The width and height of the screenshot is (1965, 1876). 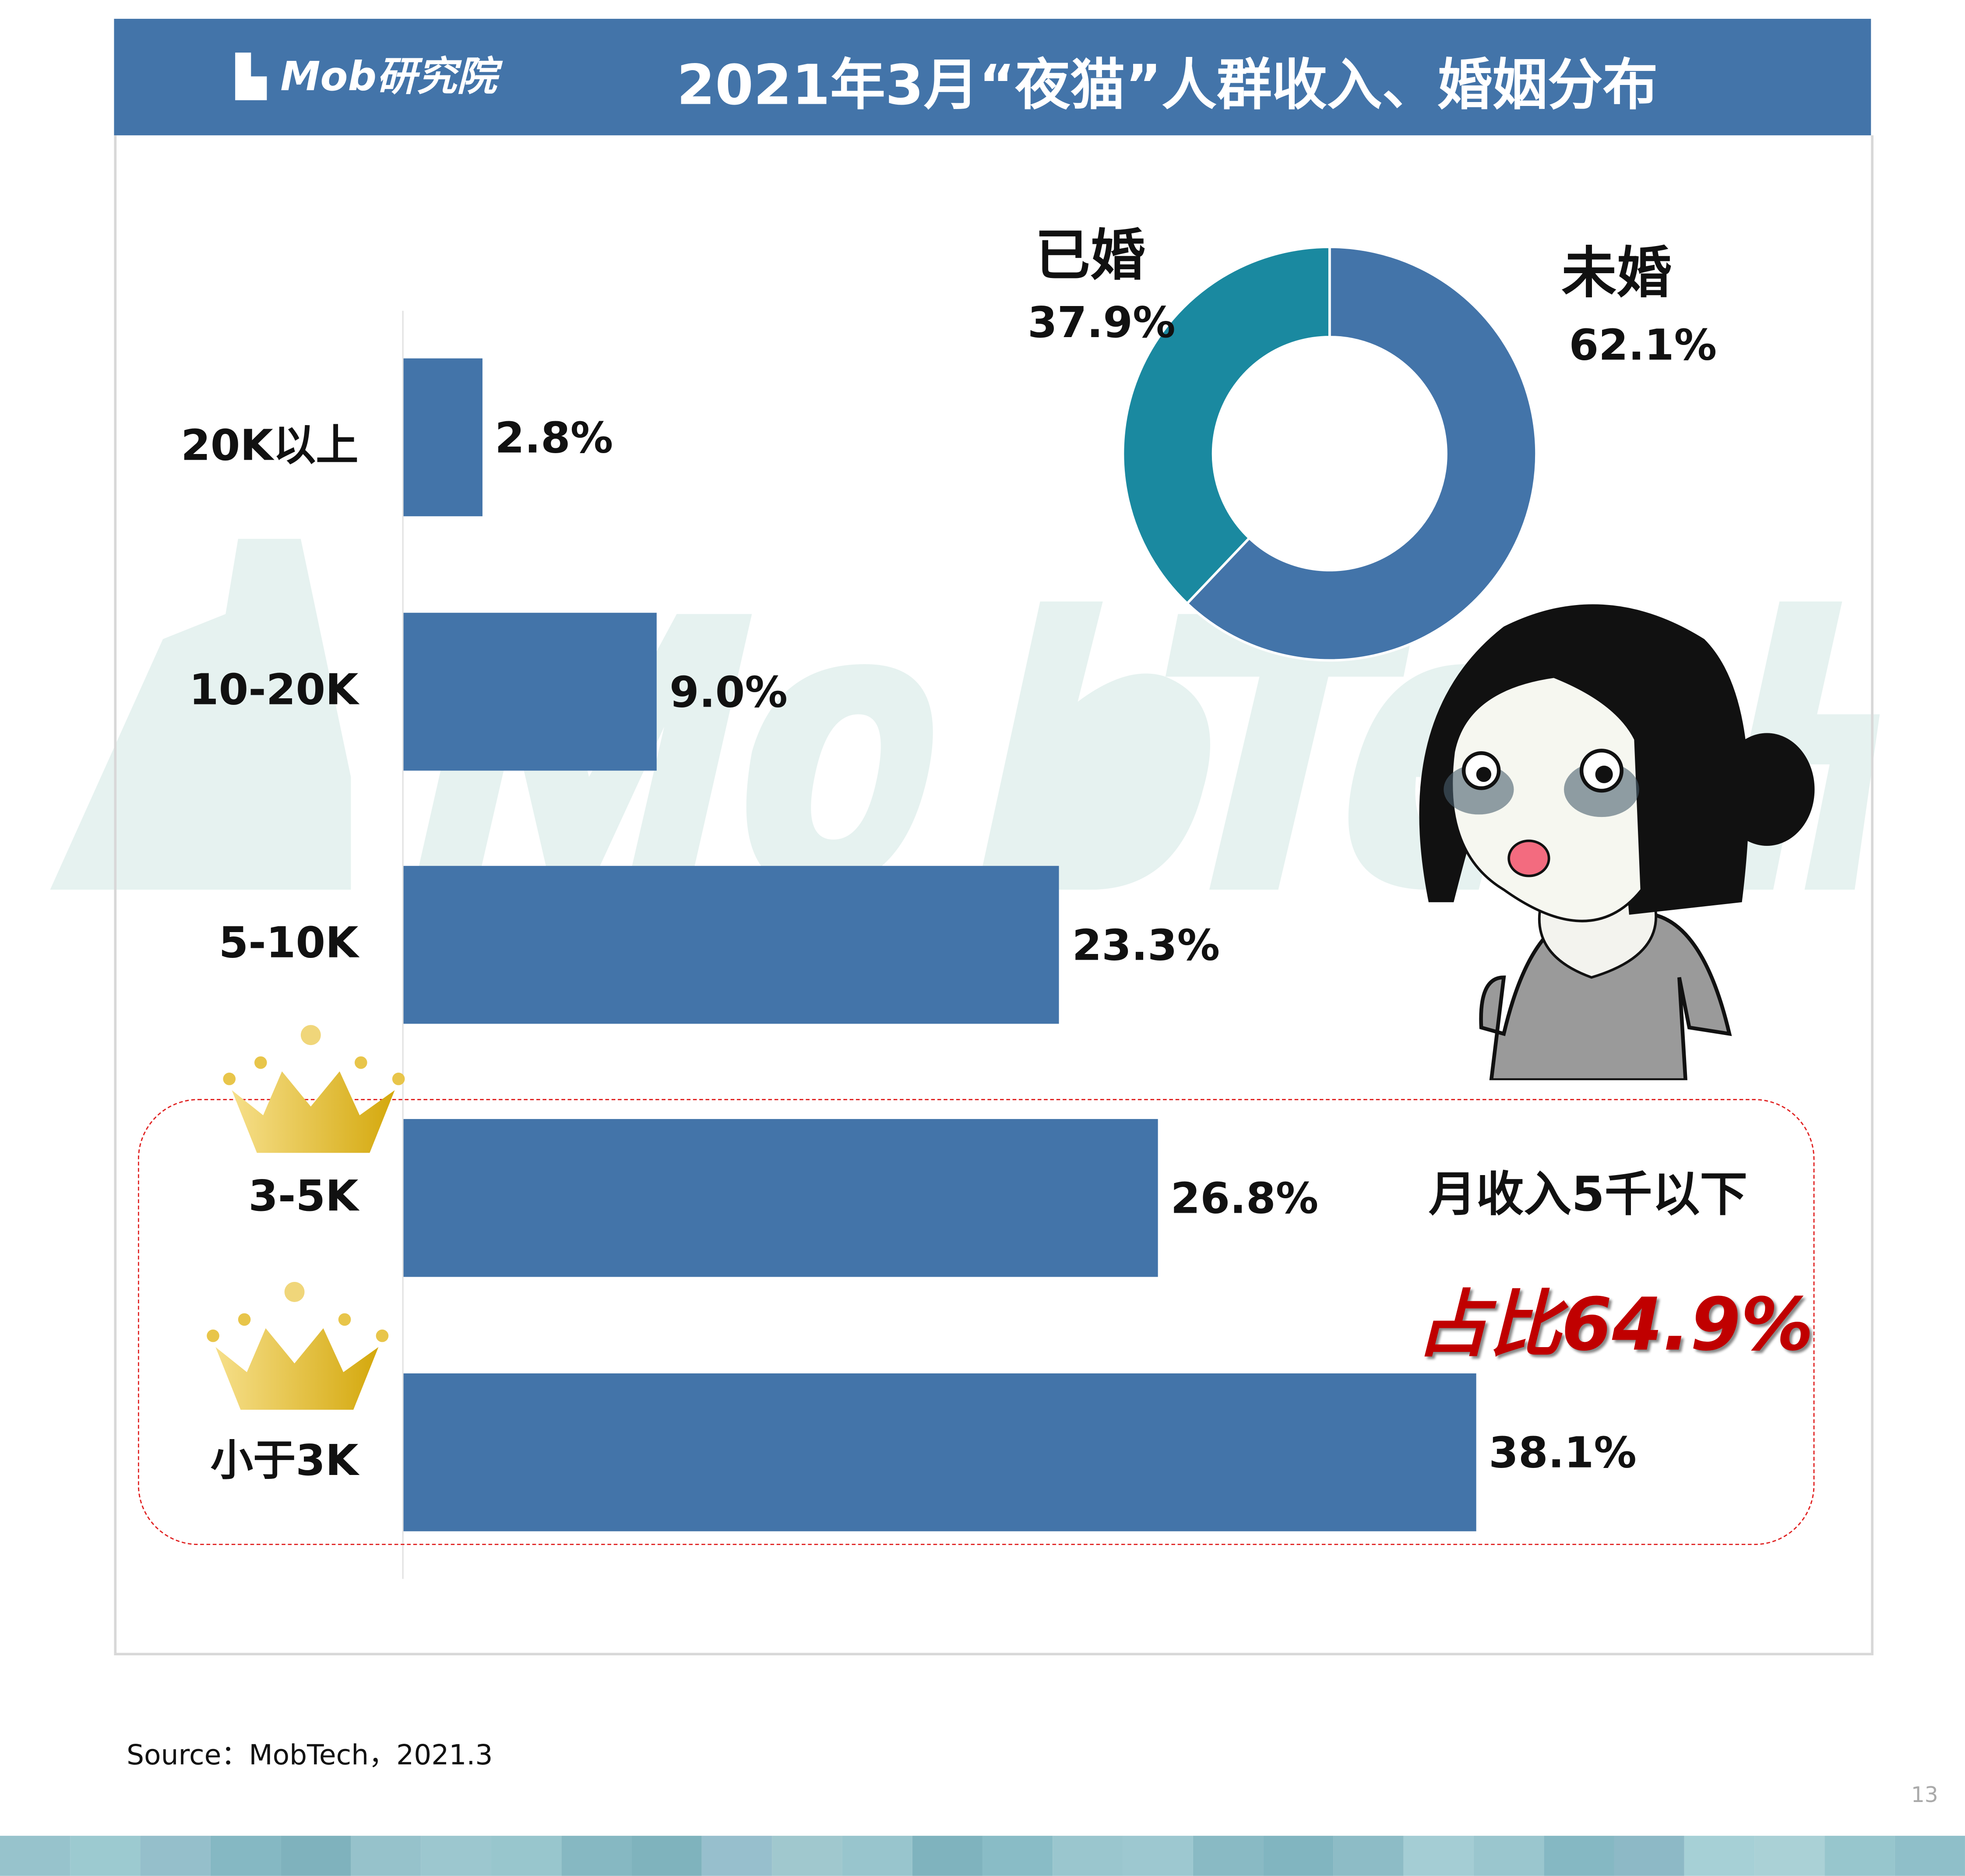 What do you see at coordinates (728, 693) in the screenshot?
I see `value-label: 9.0%` at bounding box center [728, 693].